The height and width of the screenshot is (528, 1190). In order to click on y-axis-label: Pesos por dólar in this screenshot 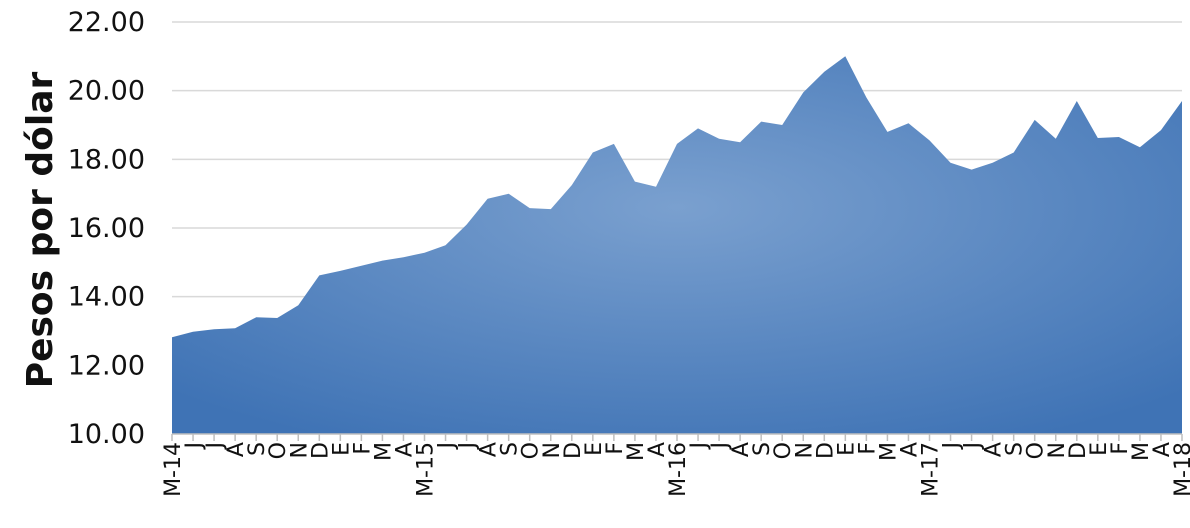, I will do `click(40, 229)`.